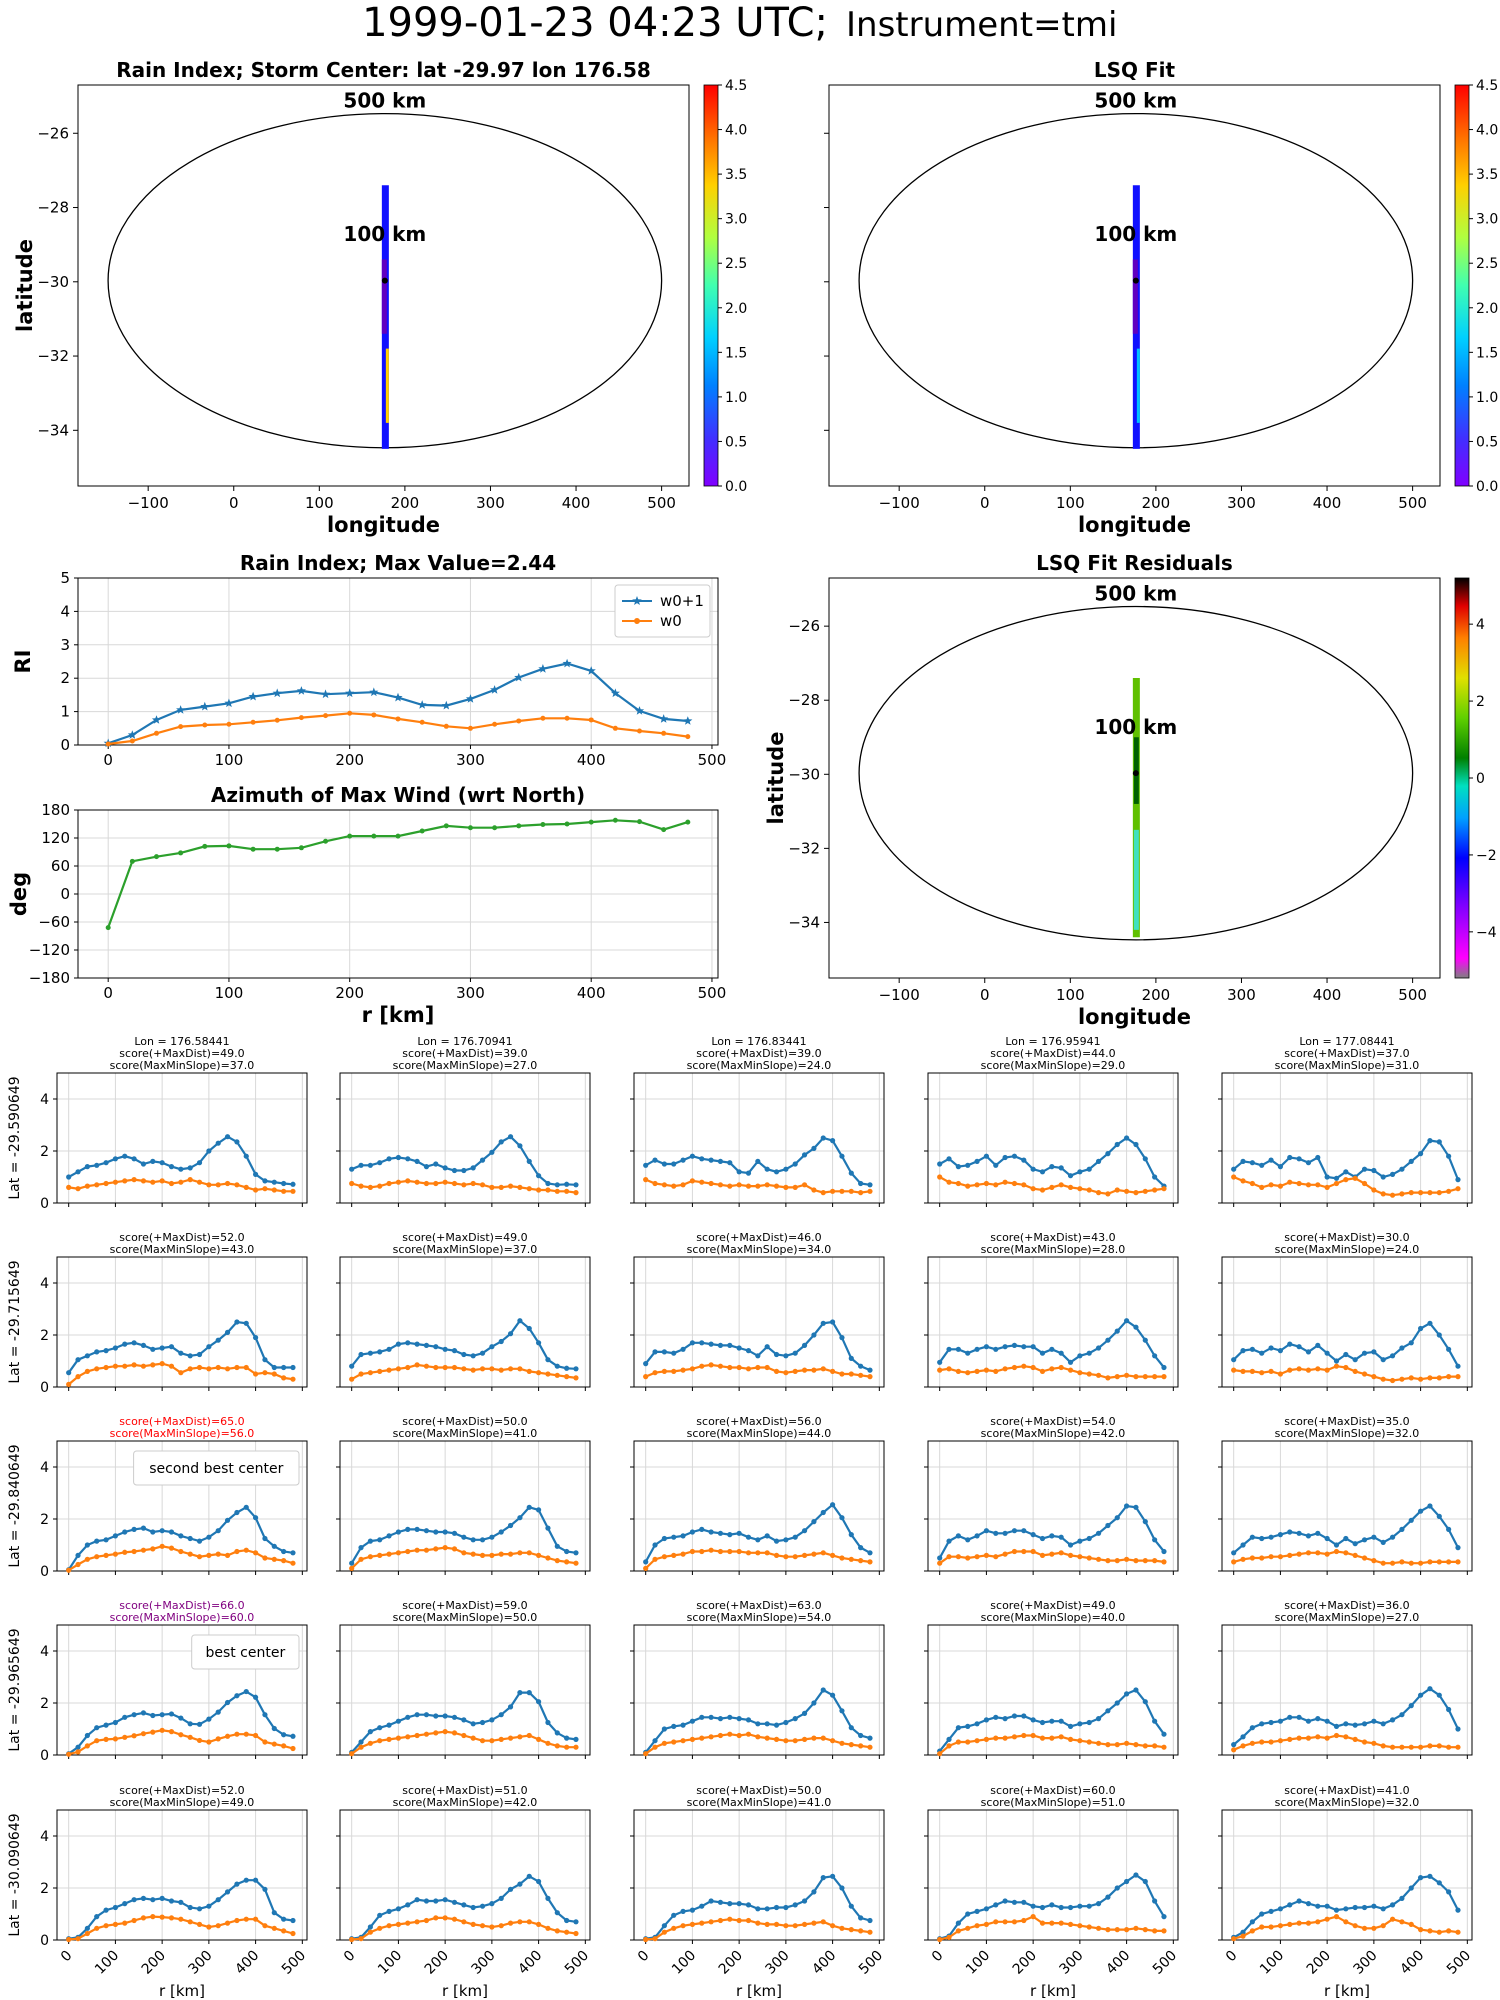 This screenshot has height=2000, width=1500. I want to click on y-tick-label: 5, so click(65, 578).